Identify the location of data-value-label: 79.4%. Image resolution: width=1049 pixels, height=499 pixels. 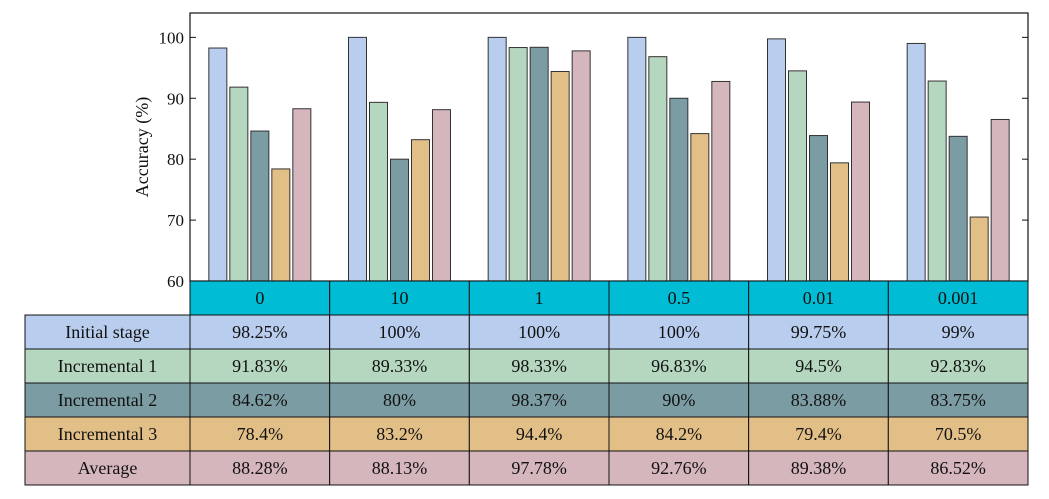
(818, 434).